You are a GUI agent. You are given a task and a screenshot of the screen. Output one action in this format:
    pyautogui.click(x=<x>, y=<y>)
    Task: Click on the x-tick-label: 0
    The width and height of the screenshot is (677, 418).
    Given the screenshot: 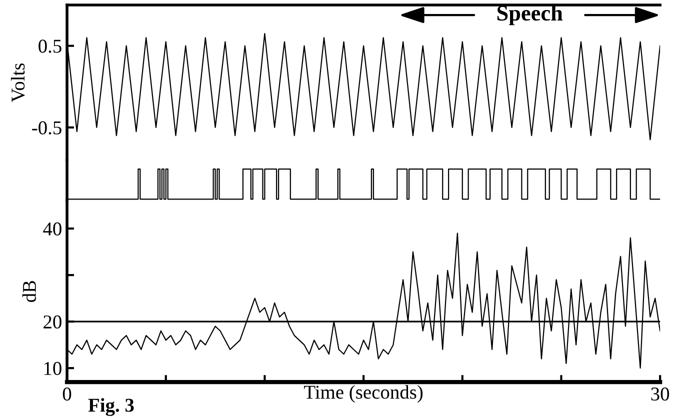 What is the action you would take?
    pyautogui.click(x=67, y=394)
    